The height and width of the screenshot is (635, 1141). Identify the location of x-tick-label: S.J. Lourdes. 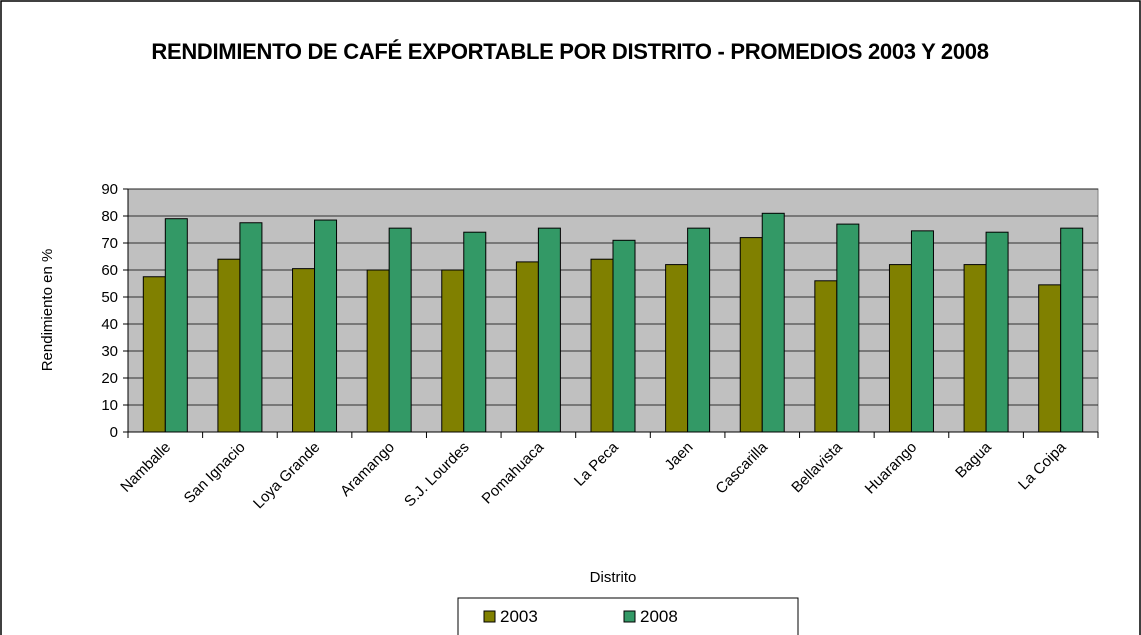
(437, 475).